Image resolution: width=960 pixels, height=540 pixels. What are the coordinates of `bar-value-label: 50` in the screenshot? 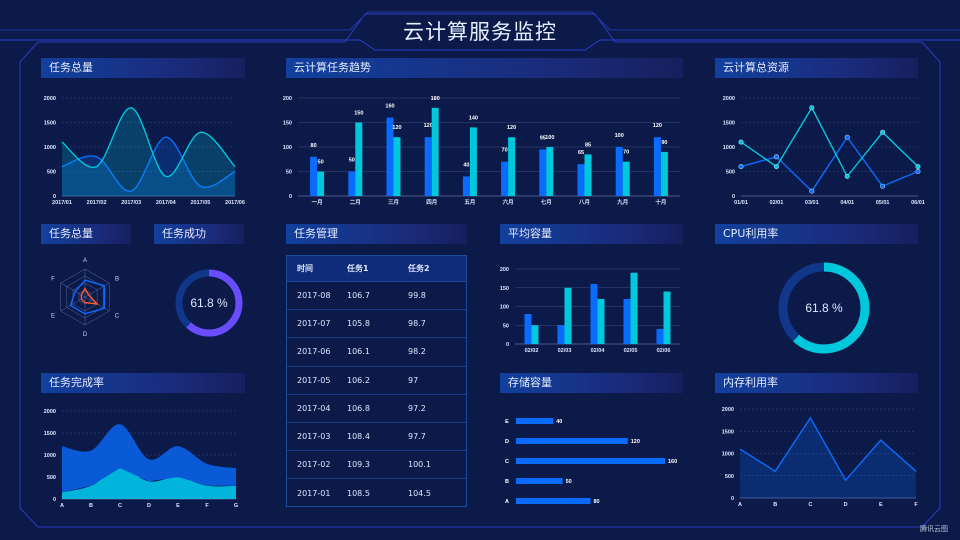 It's located at (352, 161).